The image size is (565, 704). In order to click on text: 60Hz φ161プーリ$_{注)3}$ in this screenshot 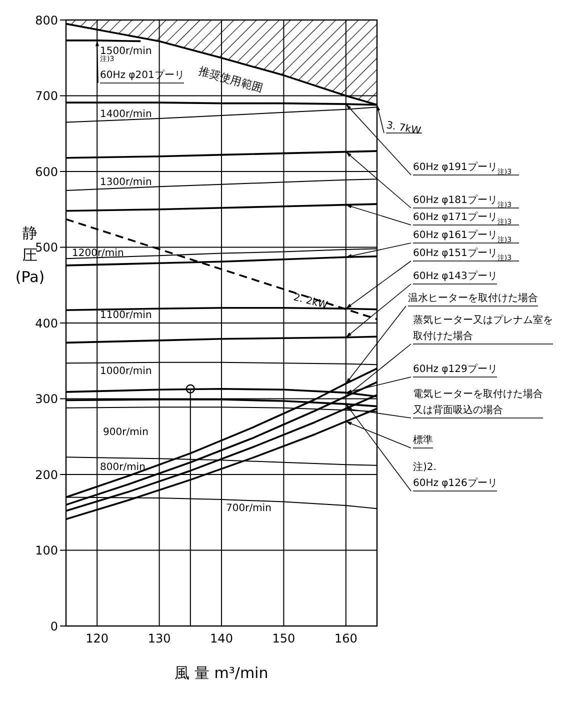, I will do `click(462, 236)`.